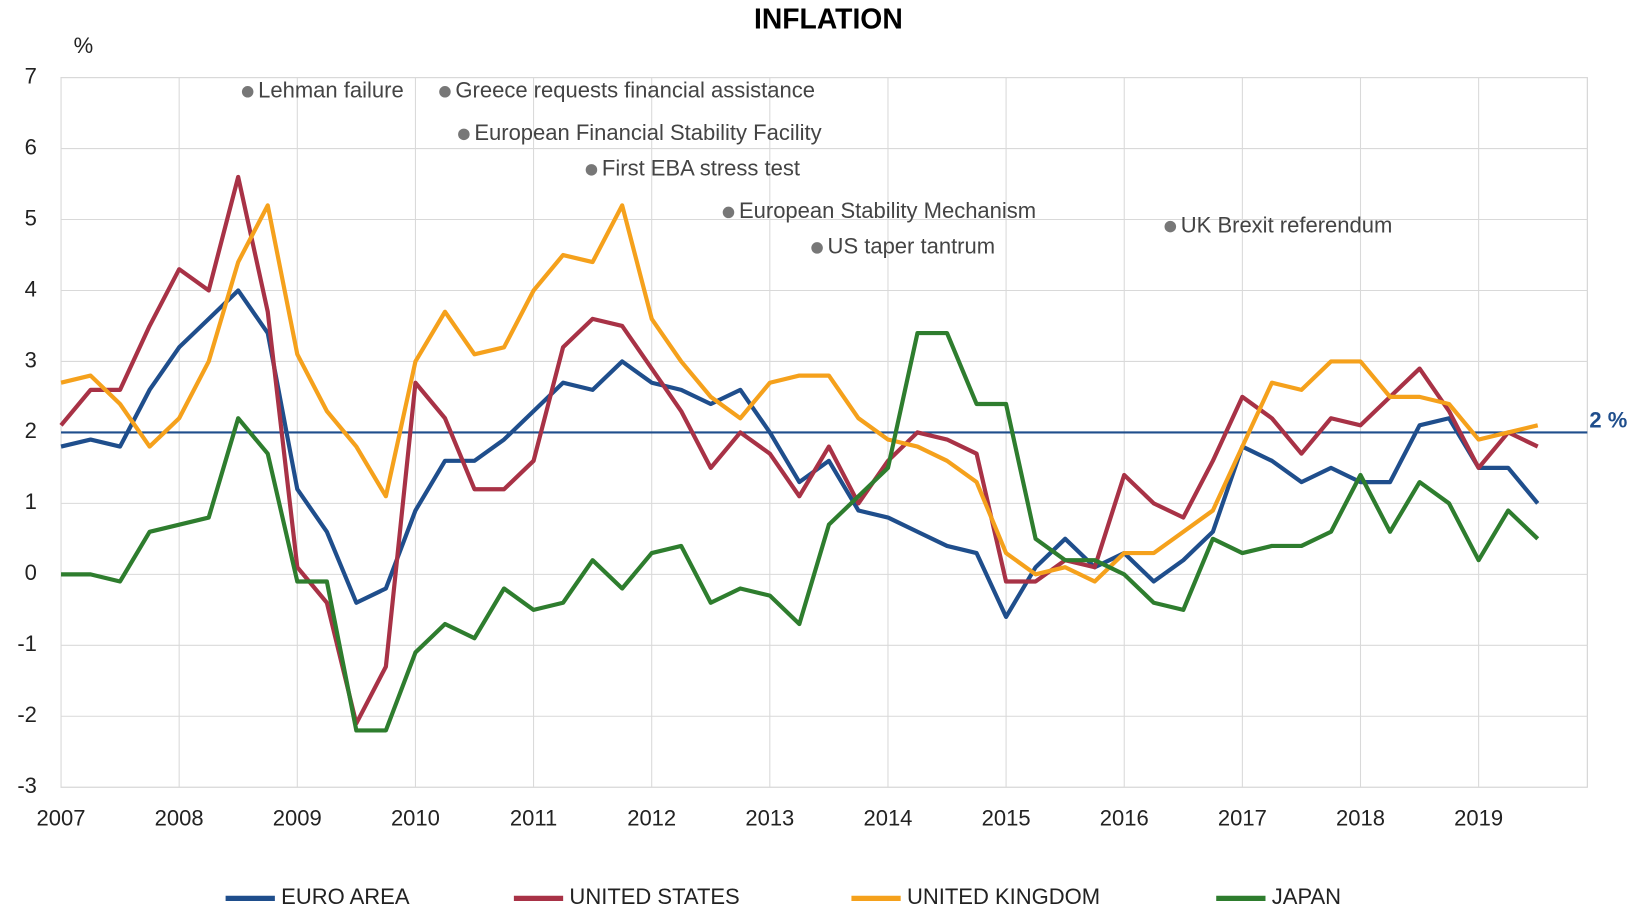 The width and height of the screenshot is (1641, 912). Describe the element at coordinates (31, 359) in the screenshot. I see `y-tick-label: 3` at that location.